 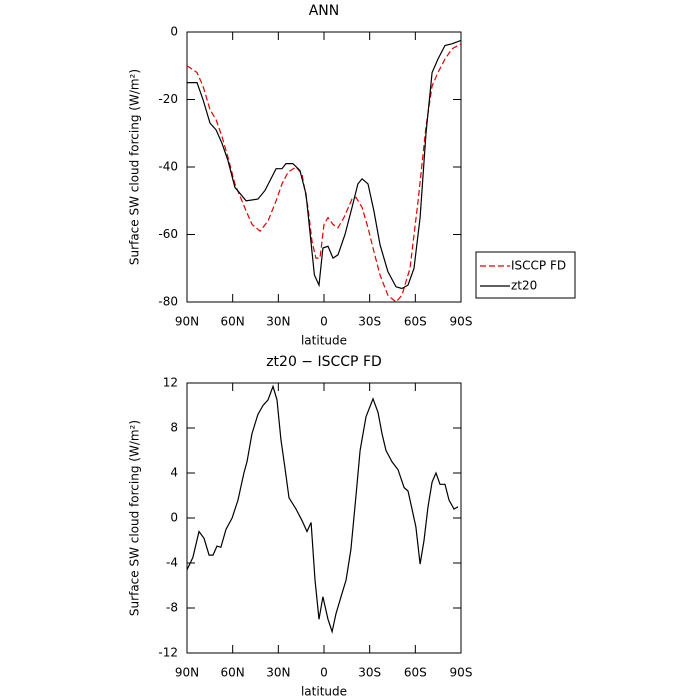 What do you see at coordinates (168, 99) in the screenshot?
I see `y-tick-label: -20` at bounding box center [168, 99].